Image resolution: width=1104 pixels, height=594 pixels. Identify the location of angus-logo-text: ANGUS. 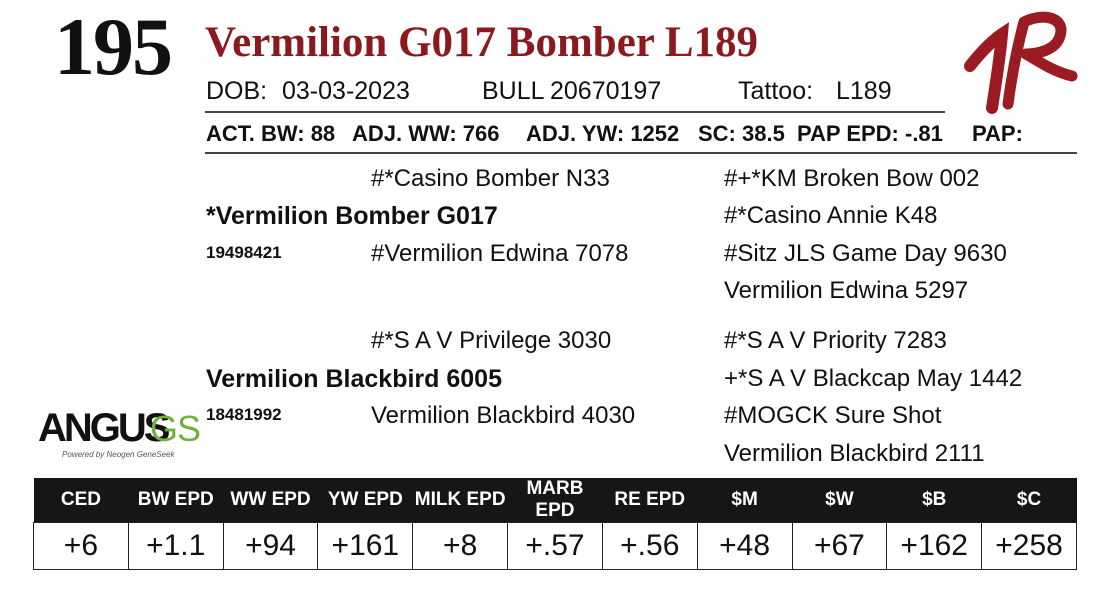
(104, 428).